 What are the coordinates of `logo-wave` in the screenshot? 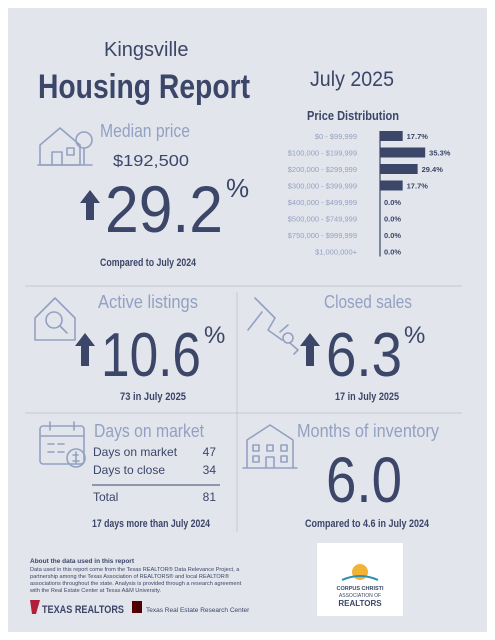 It's located at (360, 578).